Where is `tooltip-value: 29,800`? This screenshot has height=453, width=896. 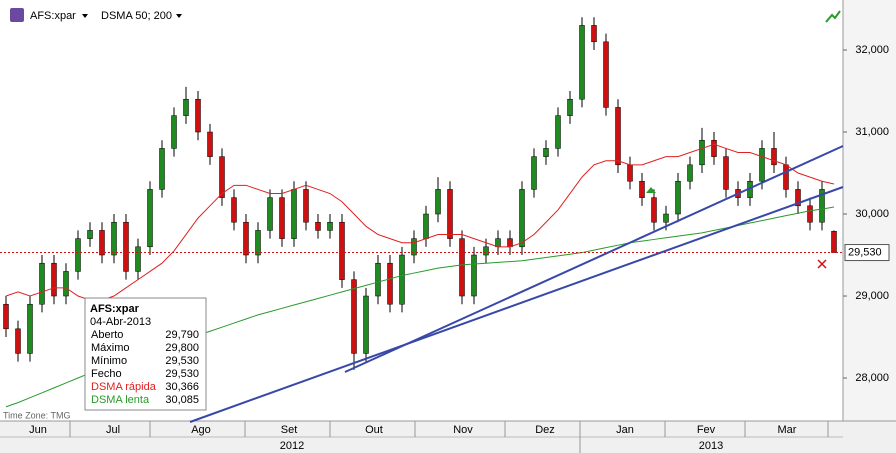
tooltip-value: 29,800 is located at coordinates (182, 348).